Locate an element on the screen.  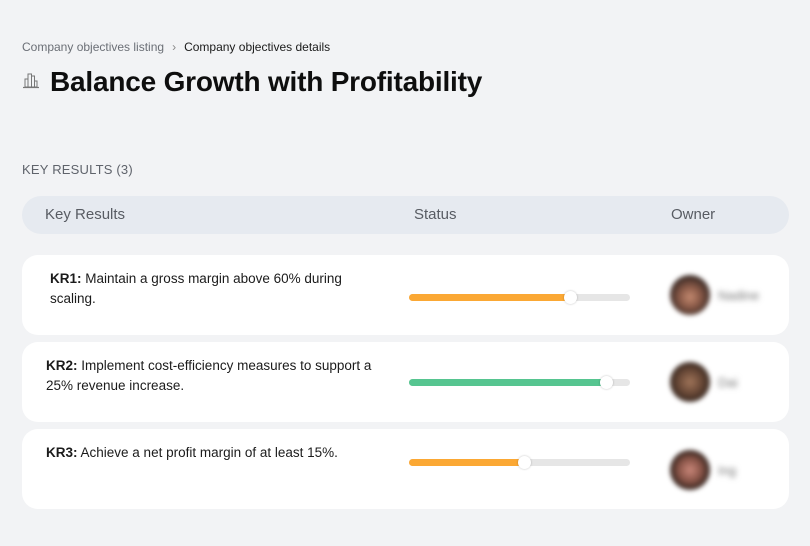
owner-cell: Ing is located at coordinates (703, 470).